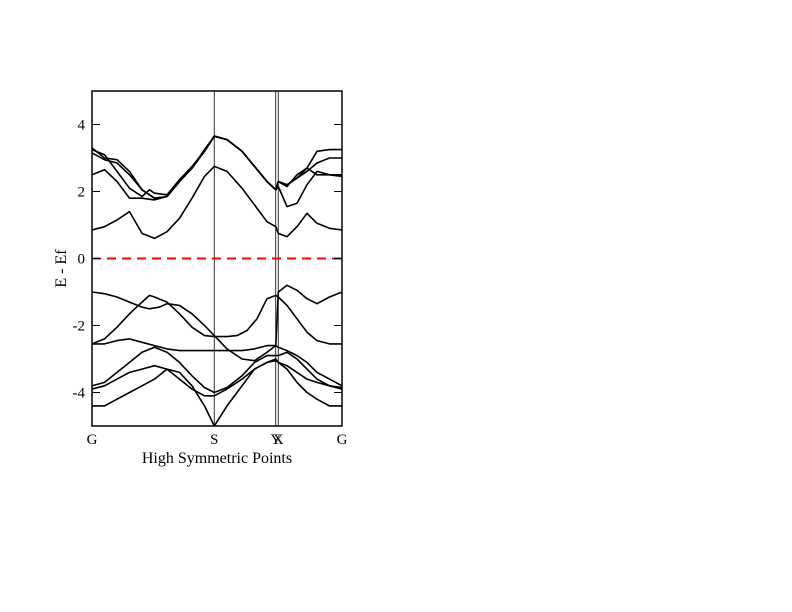  I want to click on x-tick-label: X, so click(278, 440).